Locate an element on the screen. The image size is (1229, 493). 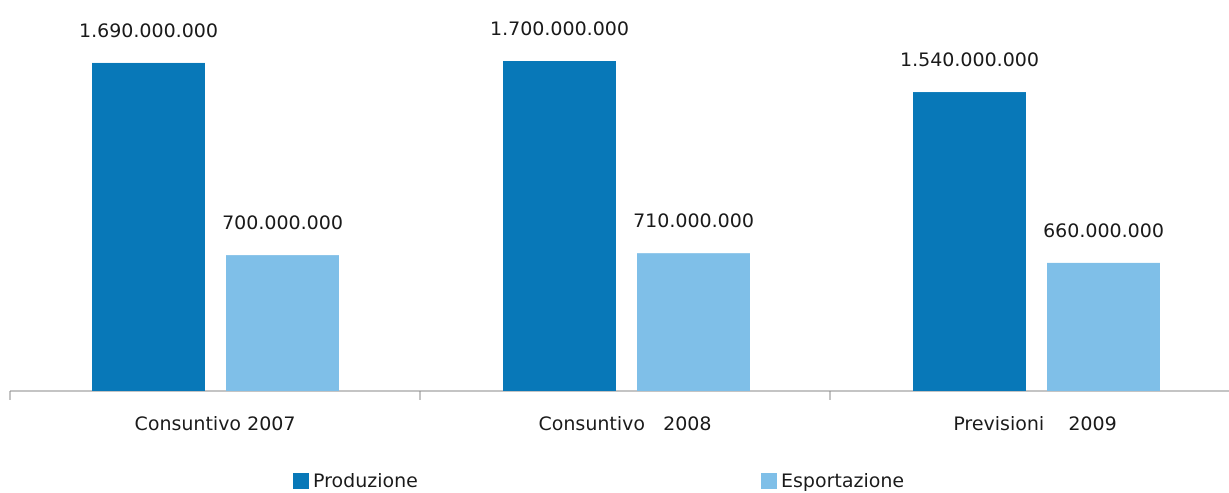
legend-swatch-produzione is located at coordinates (301, 481).